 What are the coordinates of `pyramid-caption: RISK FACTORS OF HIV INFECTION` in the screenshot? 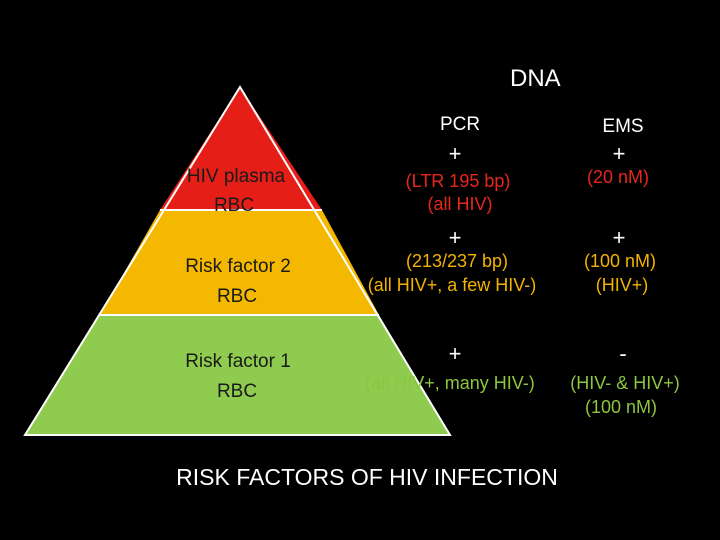 It's located at (367, 477).